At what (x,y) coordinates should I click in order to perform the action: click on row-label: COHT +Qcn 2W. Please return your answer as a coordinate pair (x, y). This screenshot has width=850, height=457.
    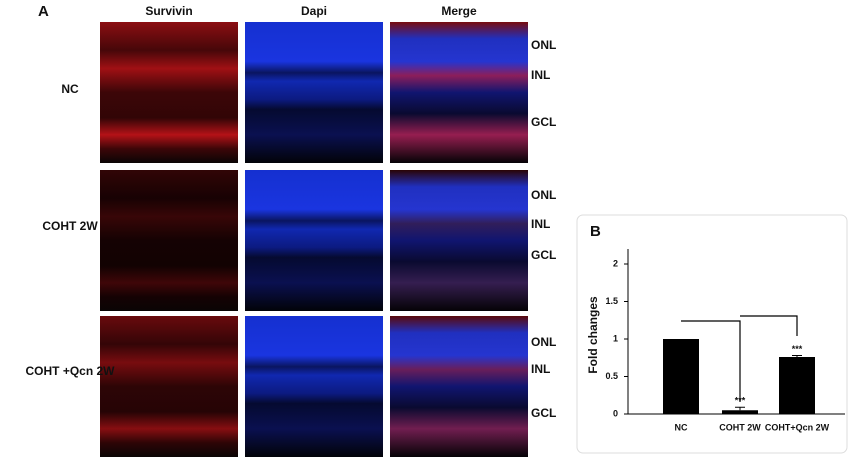
    Looking at the image, I should click on (70, 371).